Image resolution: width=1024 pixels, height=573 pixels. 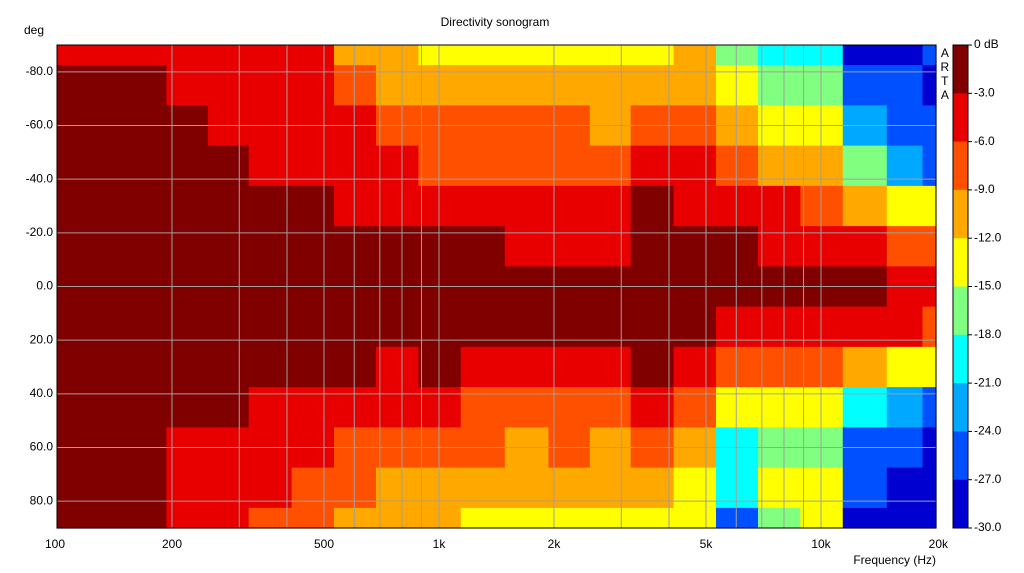 What do you see at coordinates (707, 544) in the screenshot?
I see `x-tick-label: 5k` at bounding box center [707, 544].